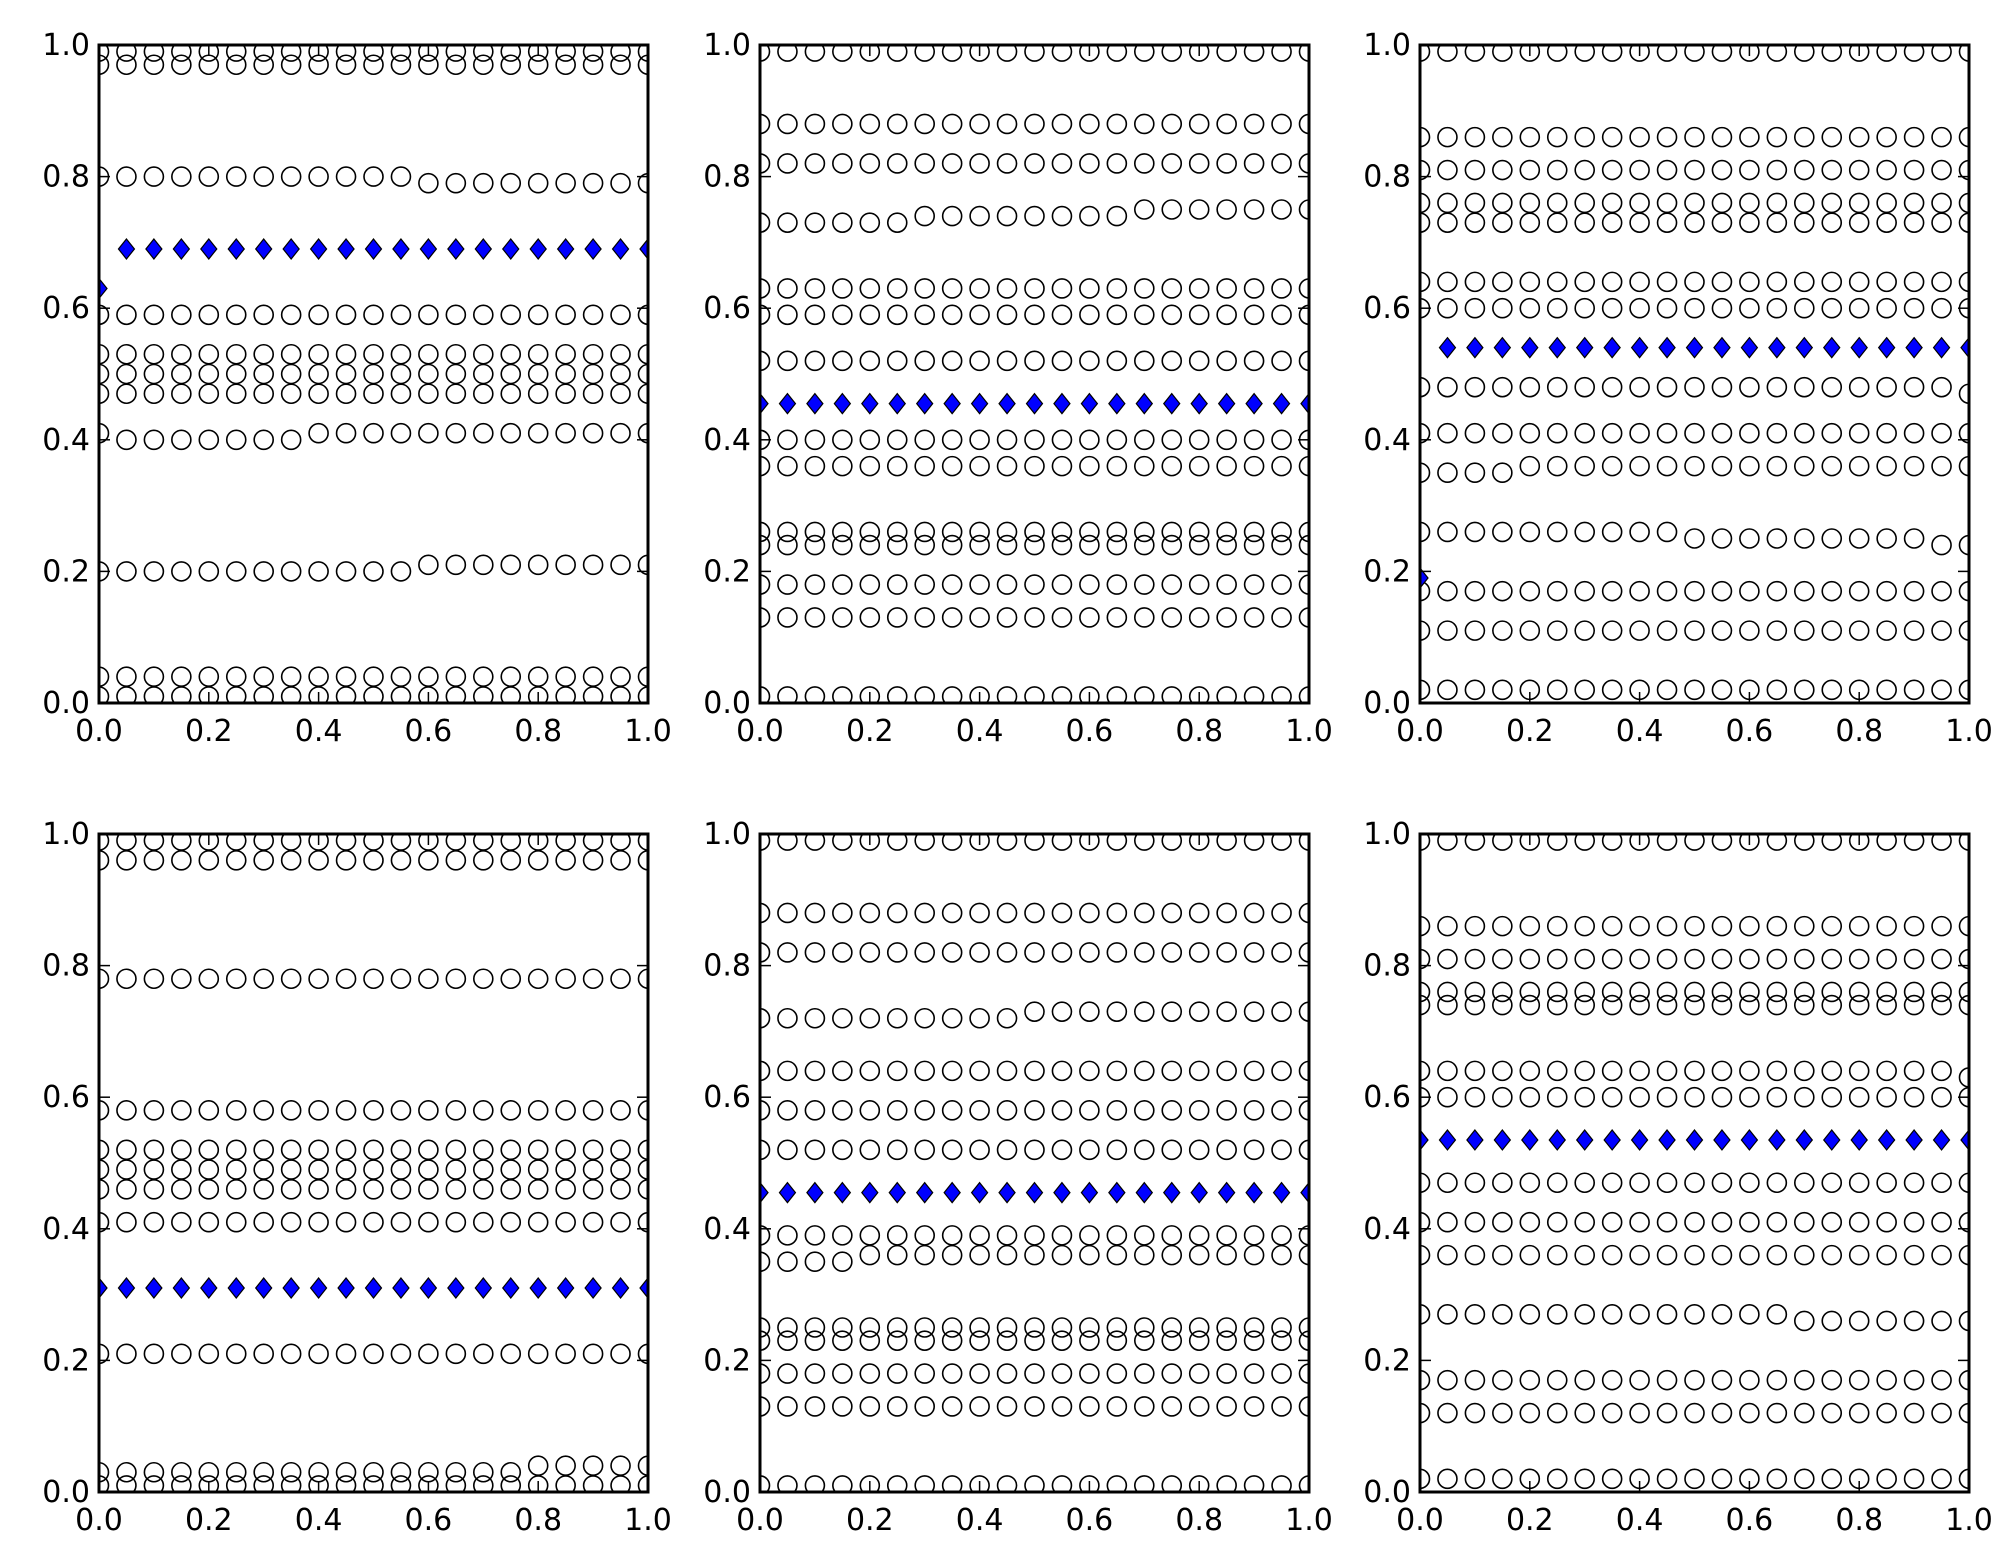 This screenshot has height=1565, width=2011. What do you see at coordinates (727, 177) in the screenshot?
I see `y-tick-label: 0.8` at bounding box center [727, 177].